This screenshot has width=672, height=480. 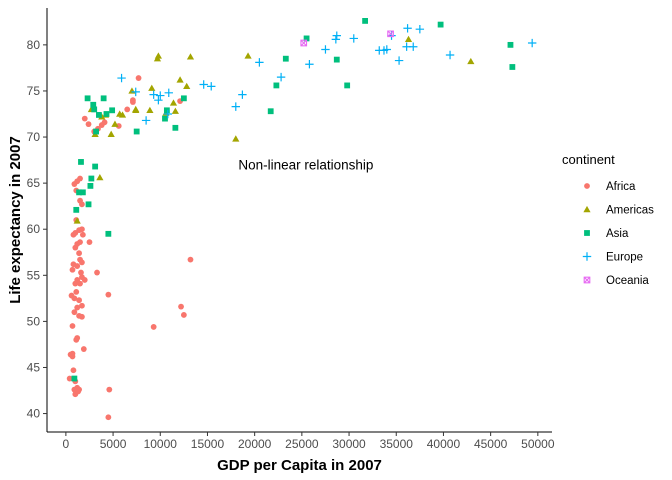 I want to click on legend-key-europe, so click(x=587, y=256).